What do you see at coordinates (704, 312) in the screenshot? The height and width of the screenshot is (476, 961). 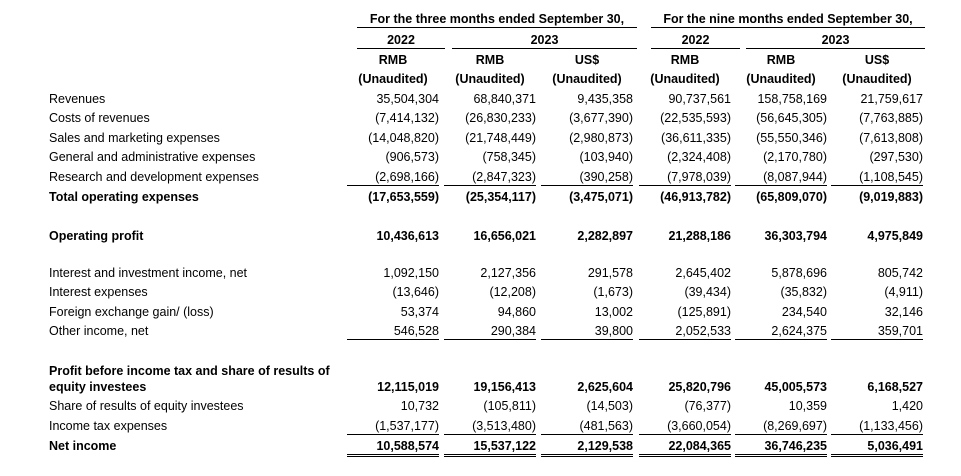 I see `row-value: (125,891)` at bounding box center [704, 312].